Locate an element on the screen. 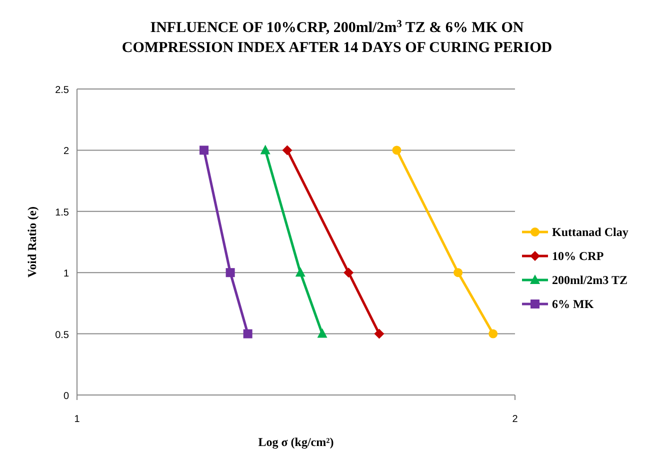  legend-label: 6% MK is located at coordinates (573, 304).